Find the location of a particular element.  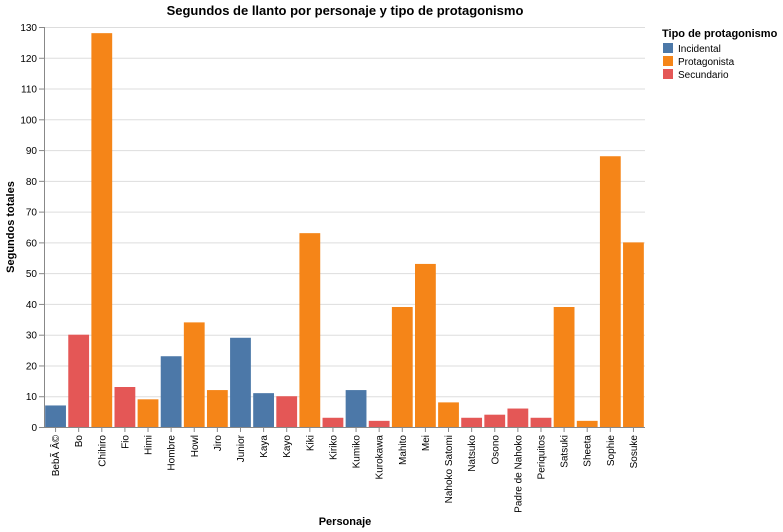

x-tick-label: Kayo is located at coordinates (287, 446).